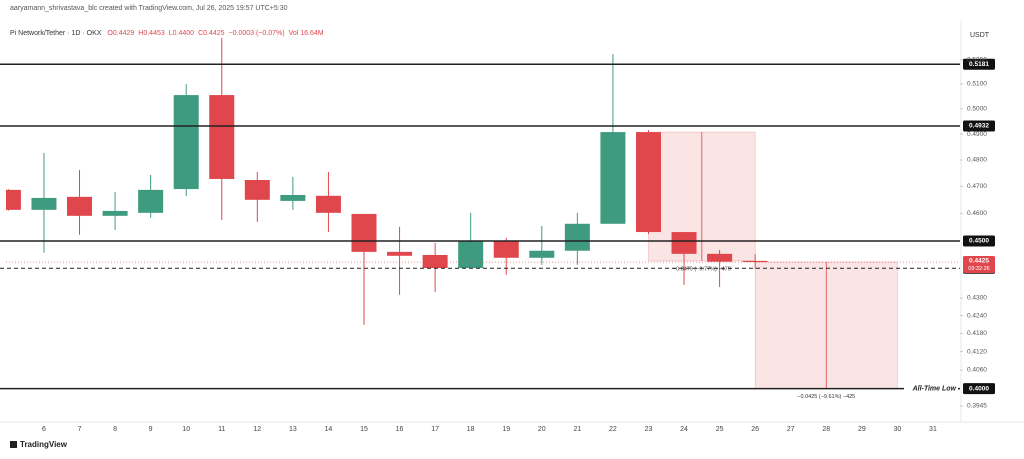  What do you see at coordinates (977, 213) in the screenshot?
I see `y-tick-label: 0.4600` at bounding box center [977, 213].